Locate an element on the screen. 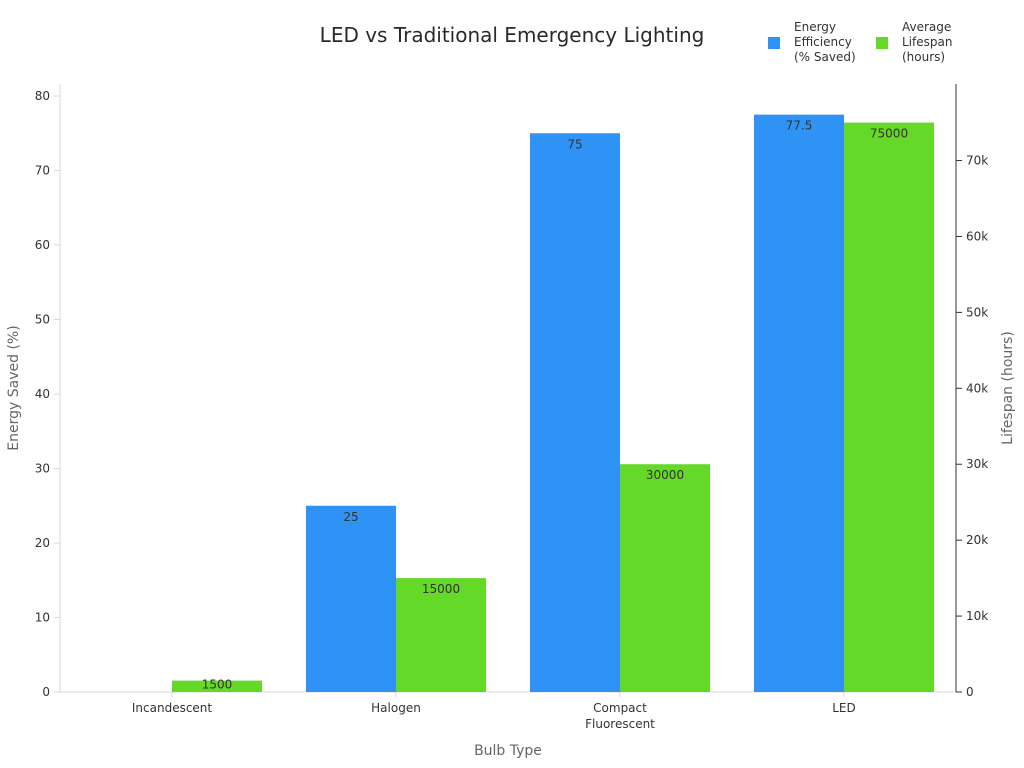  data-label-average-lifespan: 1500 is located at coordinates (217, 685).